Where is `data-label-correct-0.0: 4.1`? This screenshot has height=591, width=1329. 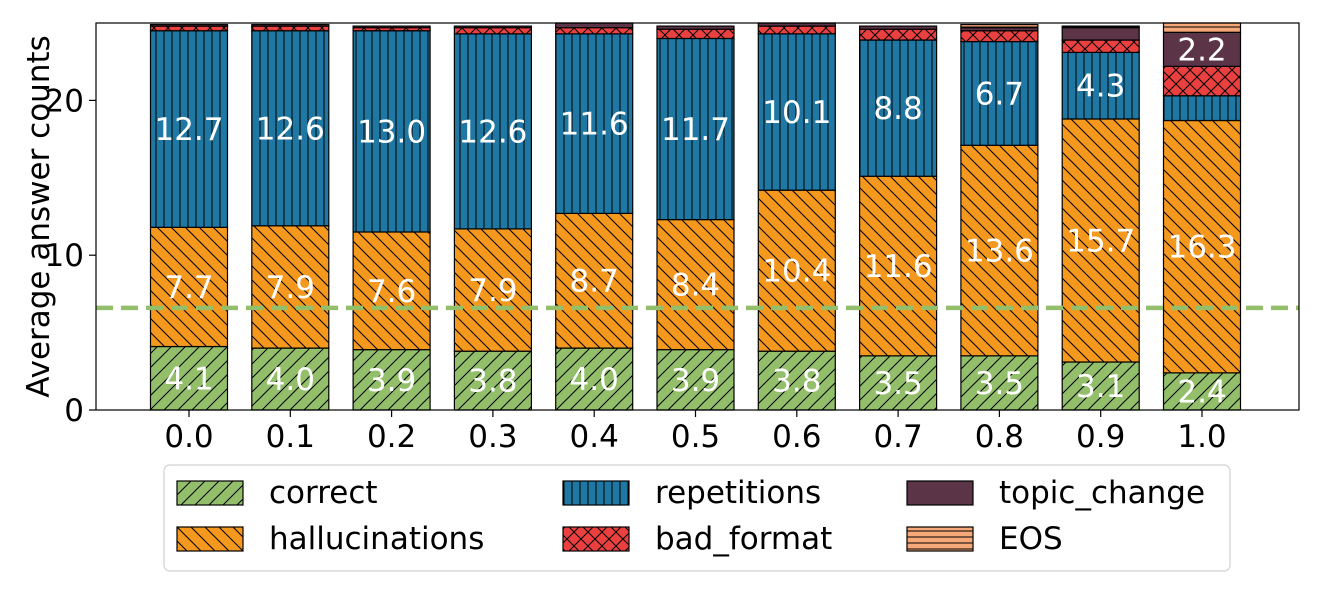 data-label-correct-0.0: 4.1 is located at coordinates (188, 379).